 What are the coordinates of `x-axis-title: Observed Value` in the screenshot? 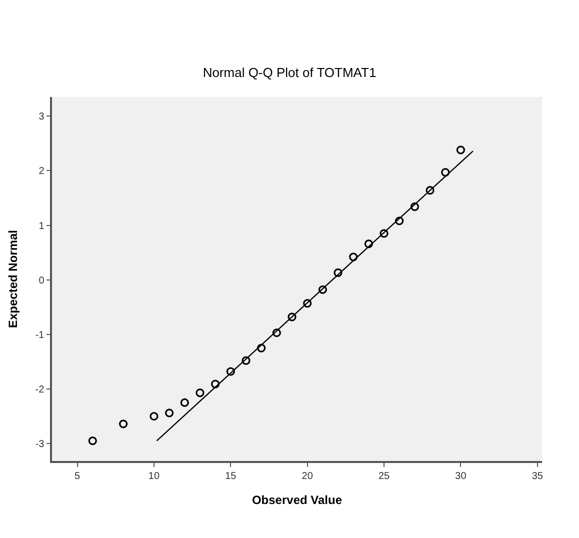 It's located at (297, 500).